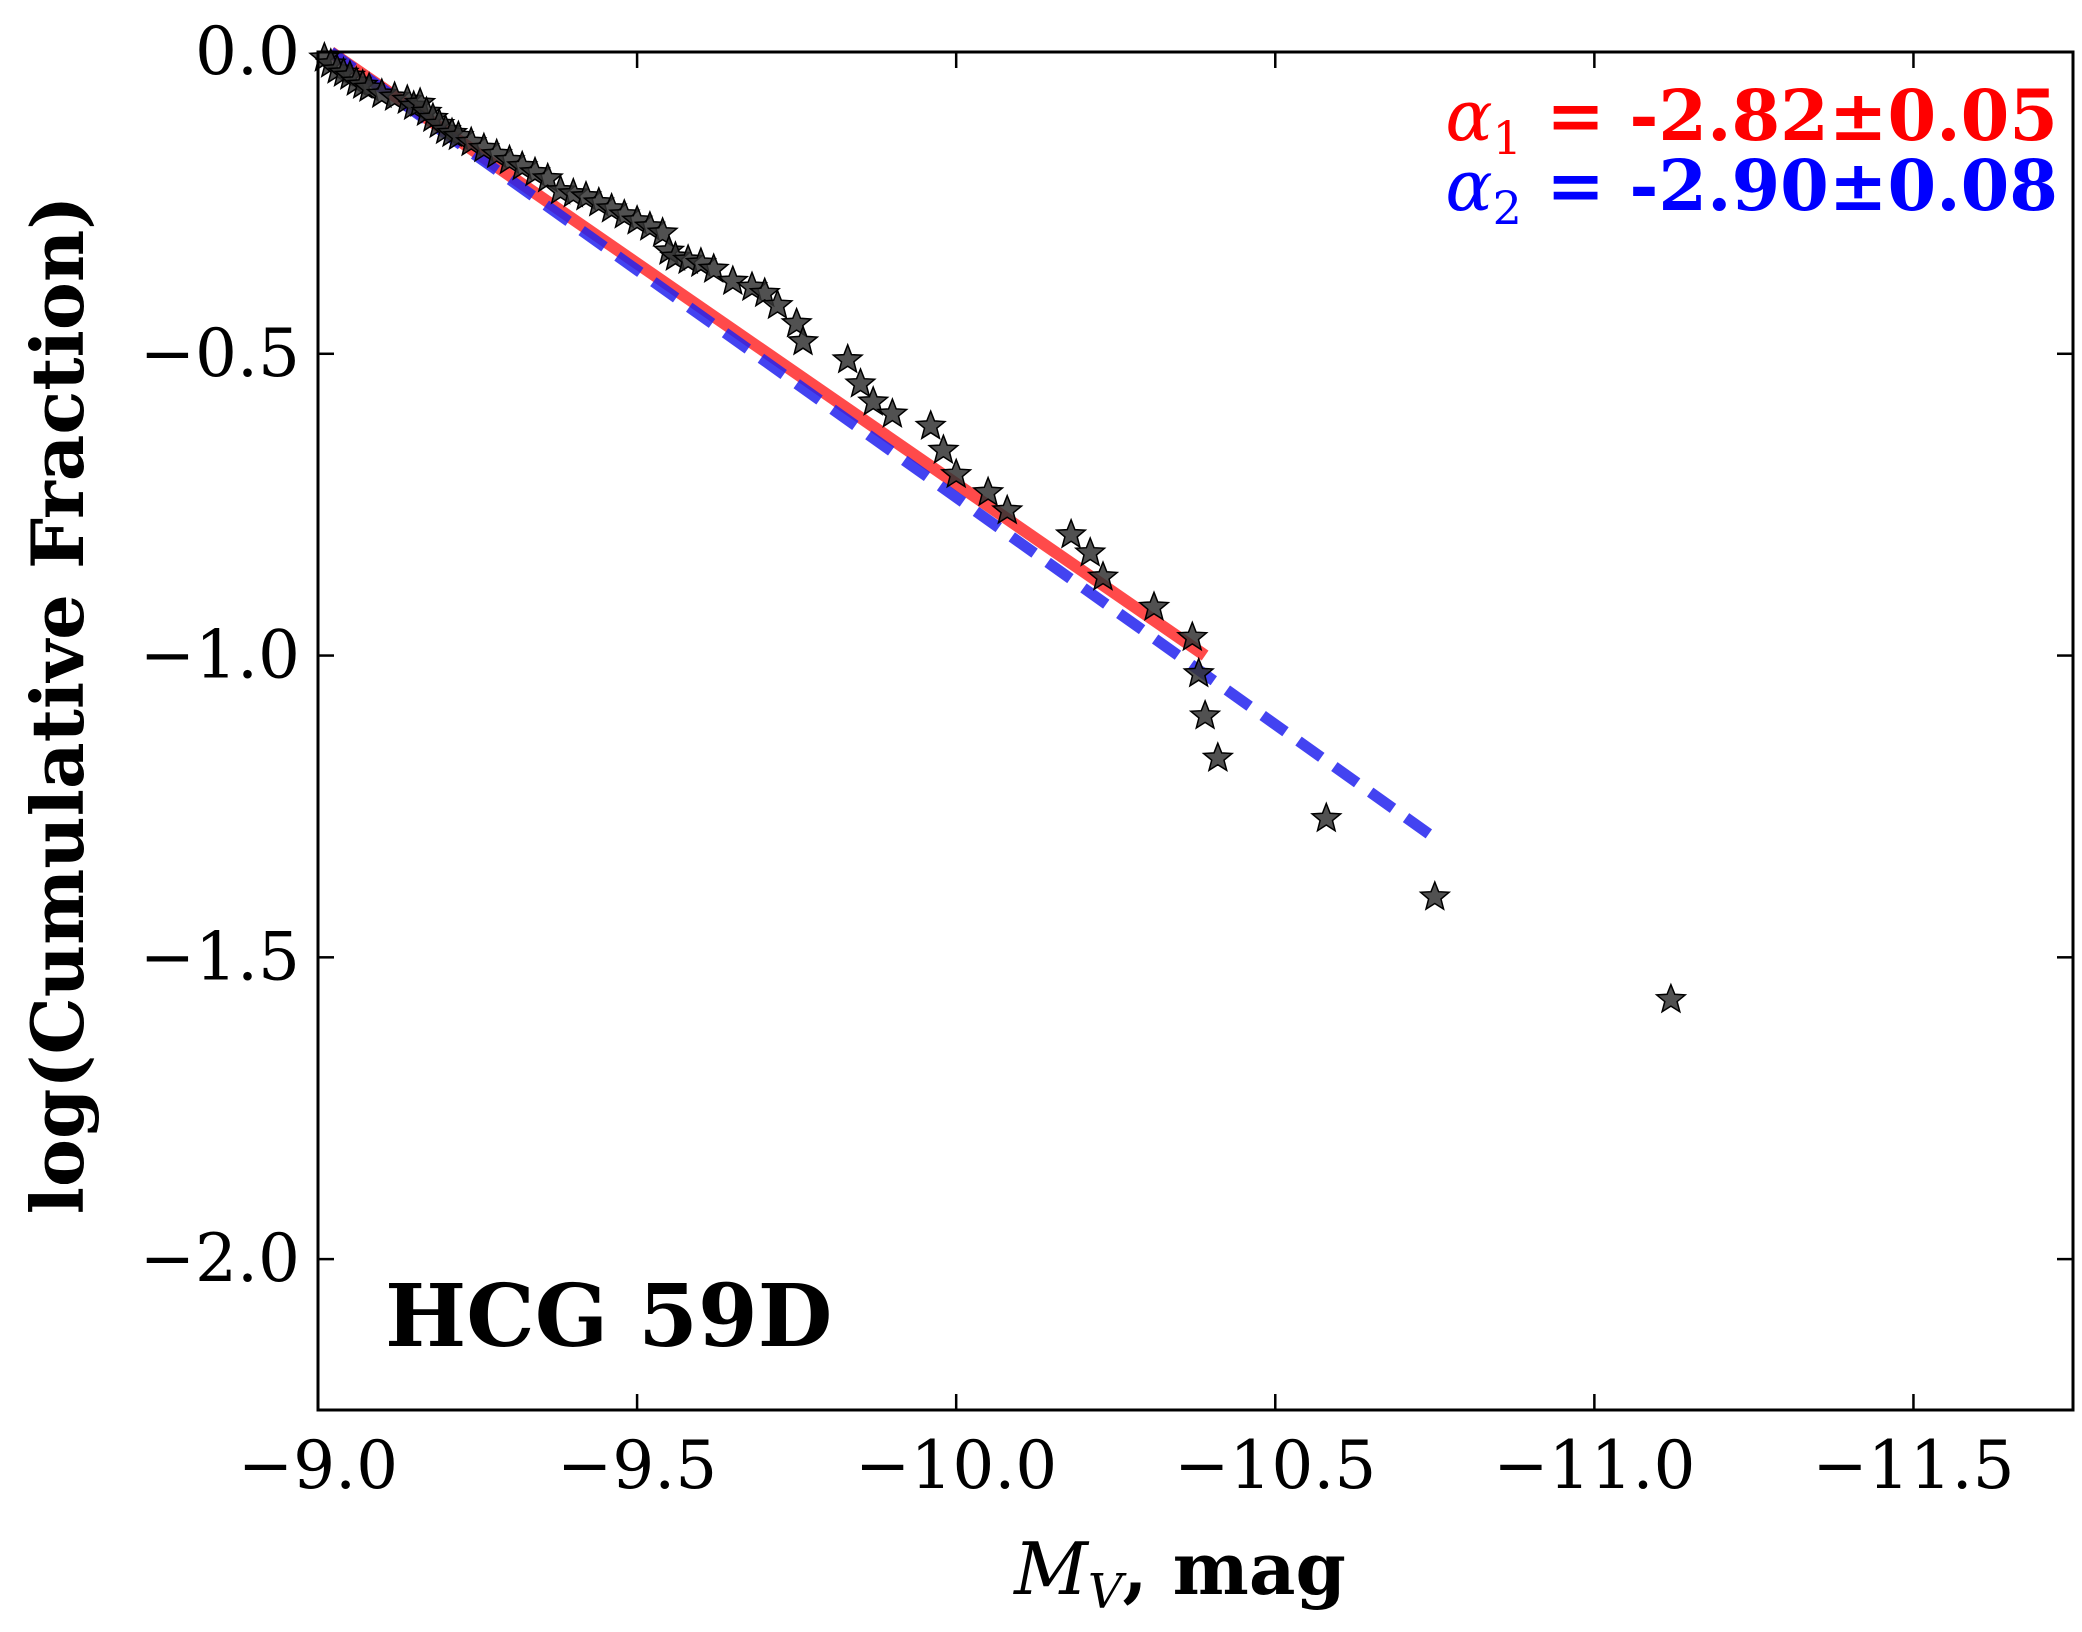  What do you see at coordinates (1051, 1569) in the screenshot?
I see `x-axis-title-symbol: M` at bounding box center [1051, 1569].